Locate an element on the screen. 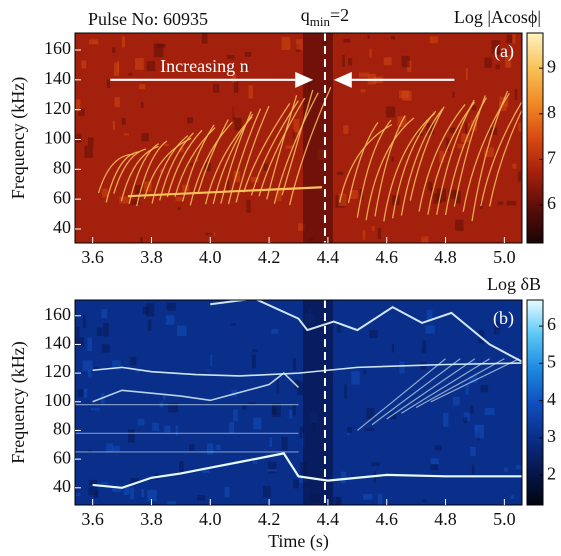 This screenshot has height=556, width=561. colorbar is located at coordinates (535, 402).